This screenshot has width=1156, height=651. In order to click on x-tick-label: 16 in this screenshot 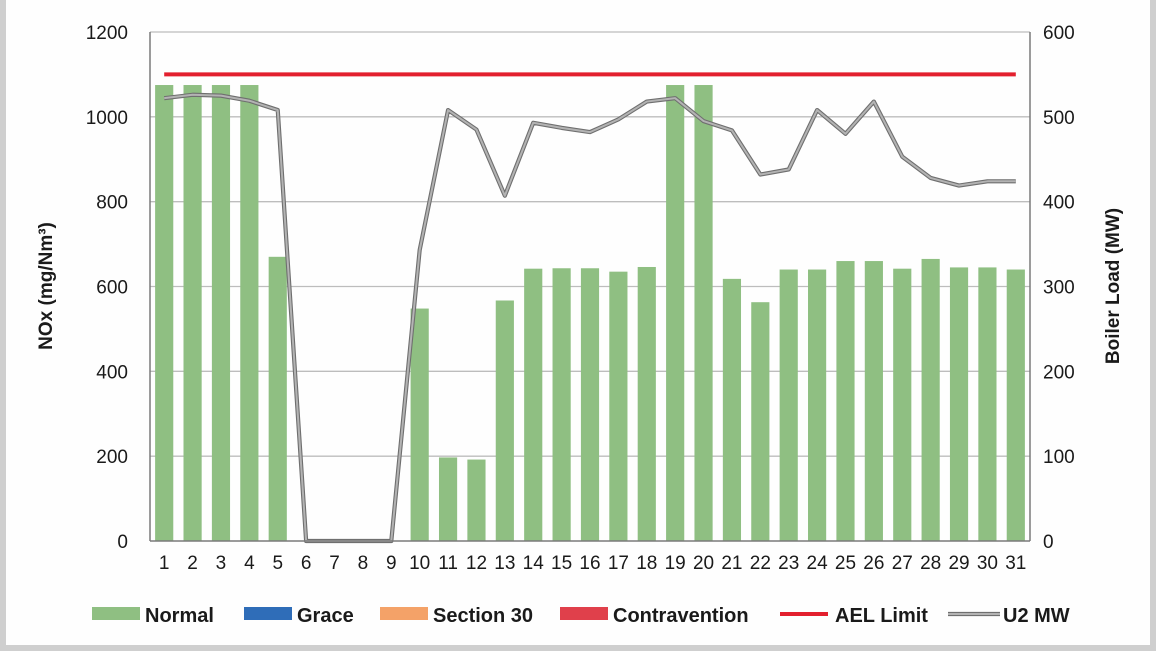, I will do `click(589, 563)`.